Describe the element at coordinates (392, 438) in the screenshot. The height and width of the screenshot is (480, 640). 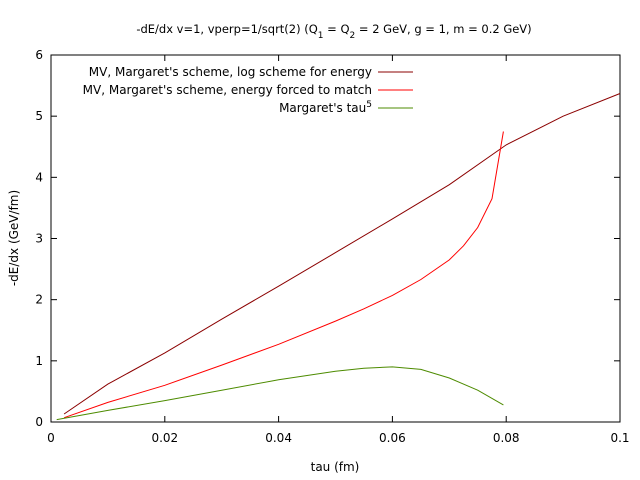
I see `x-tick-label: 0.06` at that location.